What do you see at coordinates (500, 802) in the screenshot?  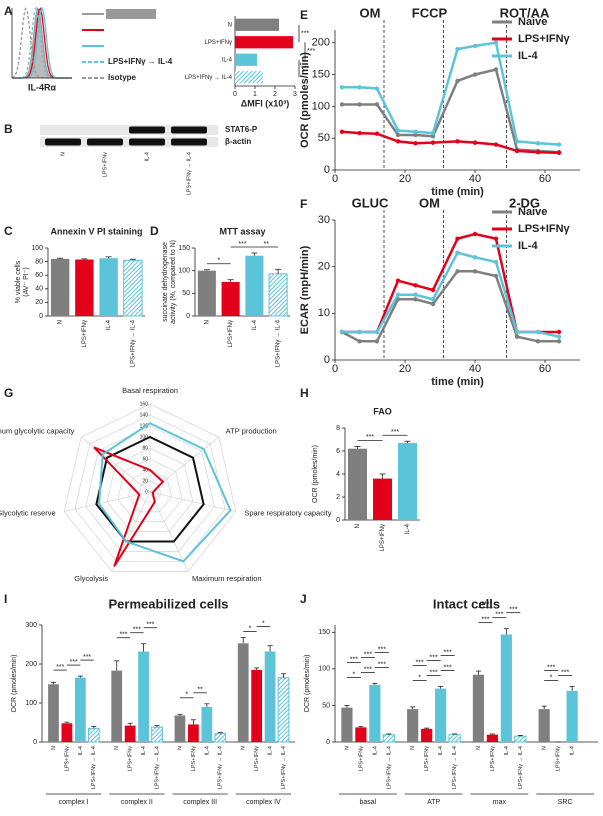 I see `group-label: max` at bounding box center [500, 802].